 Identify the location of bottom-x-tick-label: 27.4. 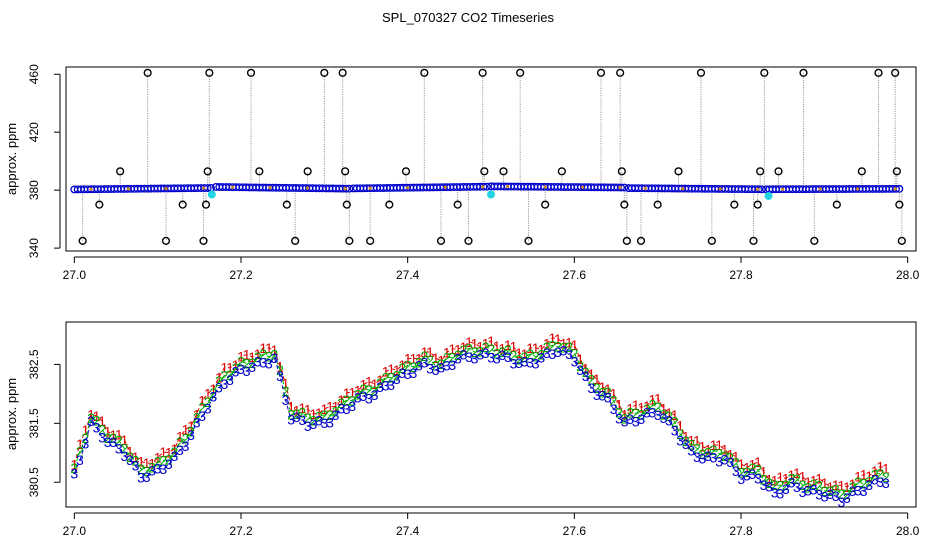
(408, 531).